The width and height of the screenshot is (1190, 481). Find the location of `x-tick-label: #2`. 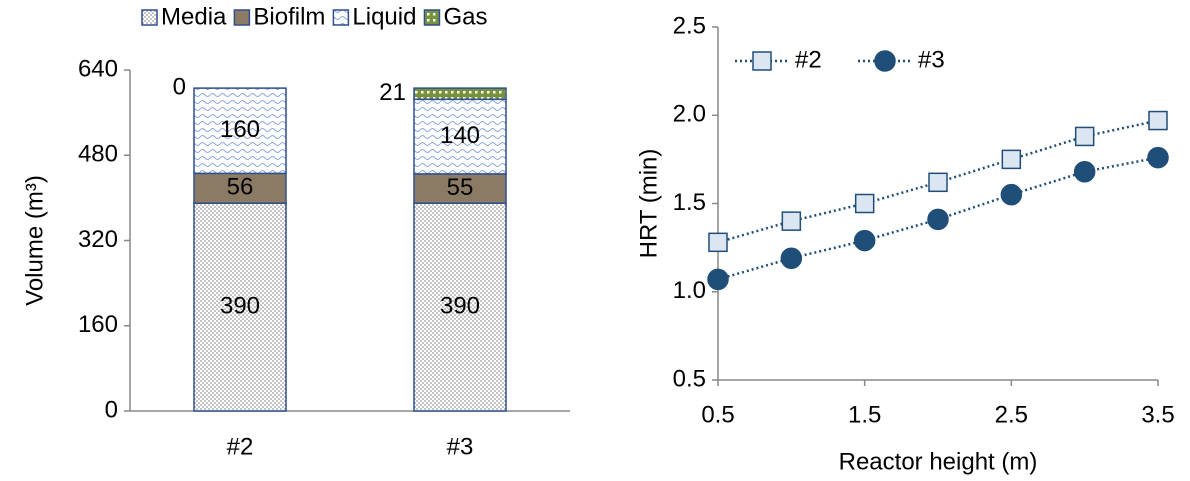

x-tick-label: #2 is located at coordinates (240, 446).